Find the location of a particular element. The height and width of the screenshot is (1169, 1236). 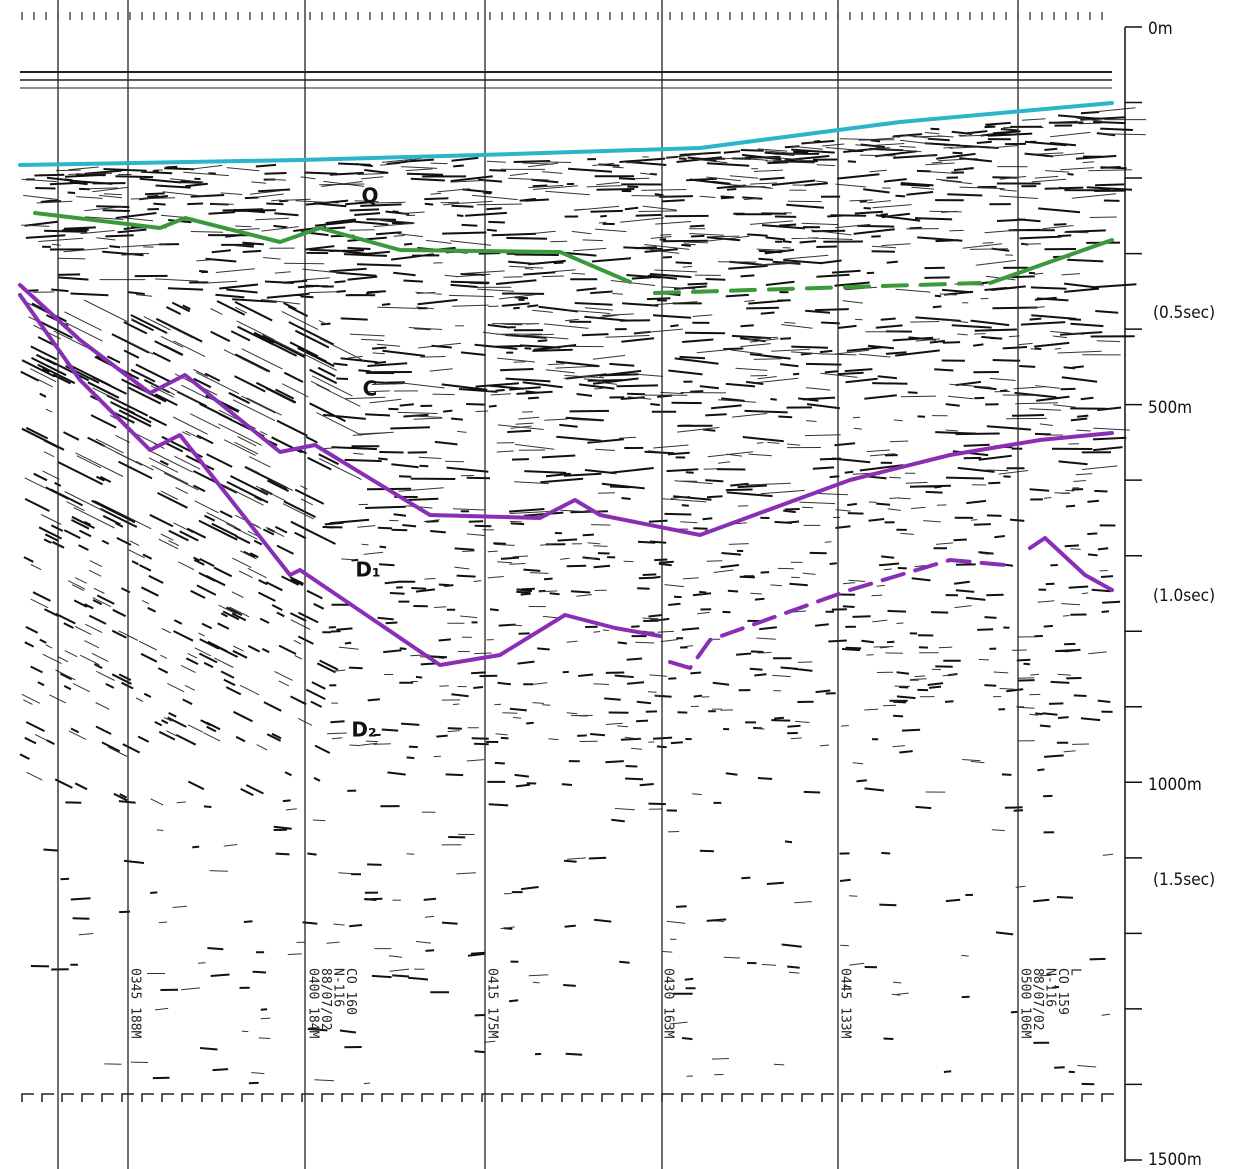

layer-label: D₂ is located at coordinates (363, 730).